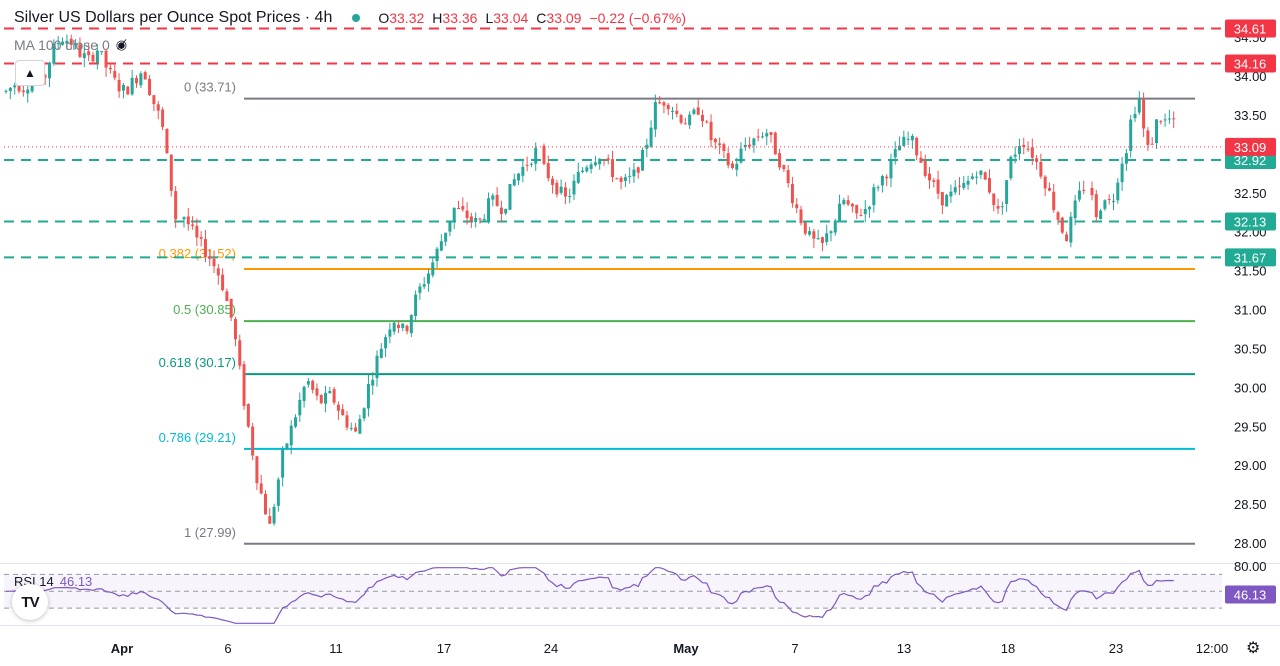 Image resolution: width=1280 pixels, height=666 pixels. What do you see at coordinates (121, 44) in the screenshot?
I see `eye-off-icon: ◉̸` at bounding box center [121, 44].